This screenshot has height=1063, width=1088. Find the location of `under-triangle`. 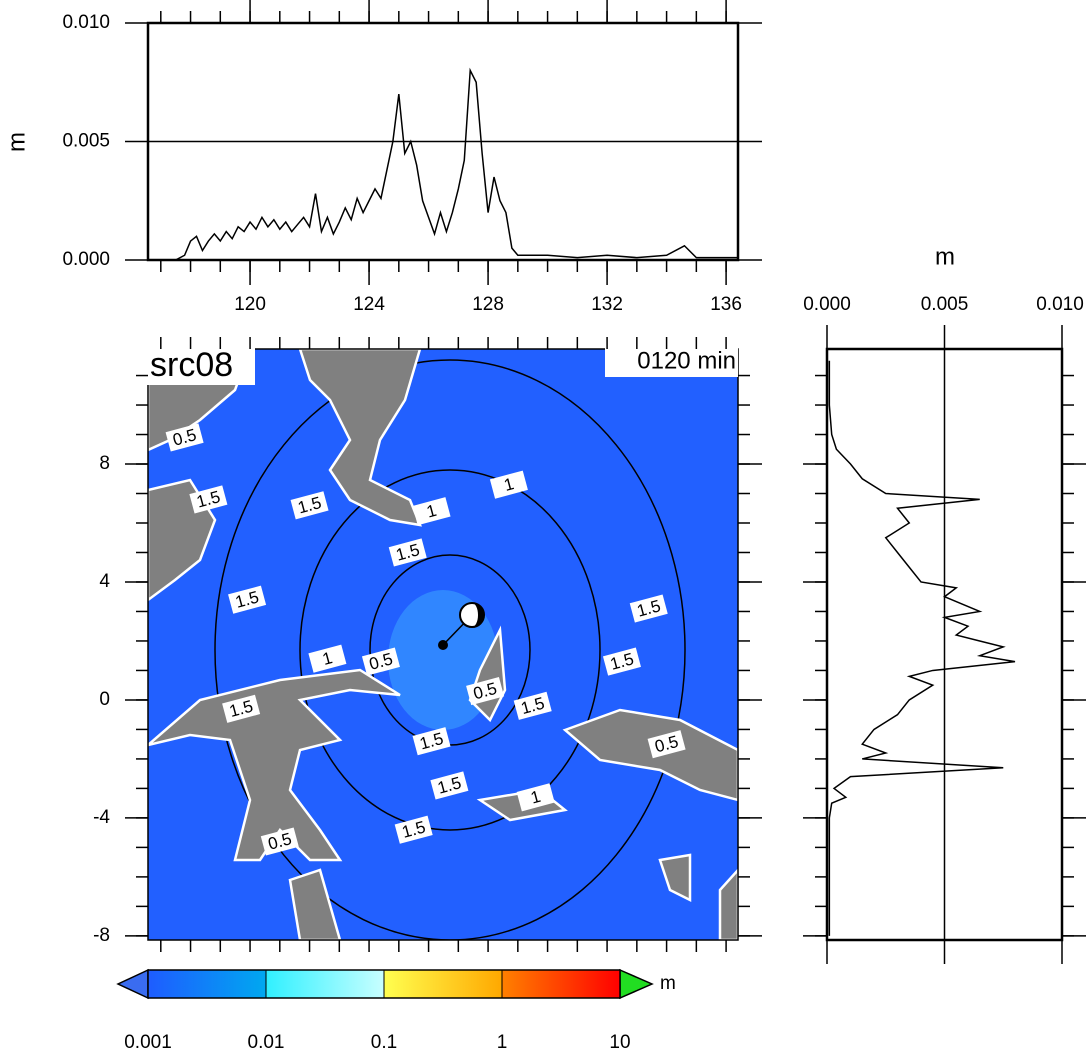

under-triangle is located at coordinates (132, 984).